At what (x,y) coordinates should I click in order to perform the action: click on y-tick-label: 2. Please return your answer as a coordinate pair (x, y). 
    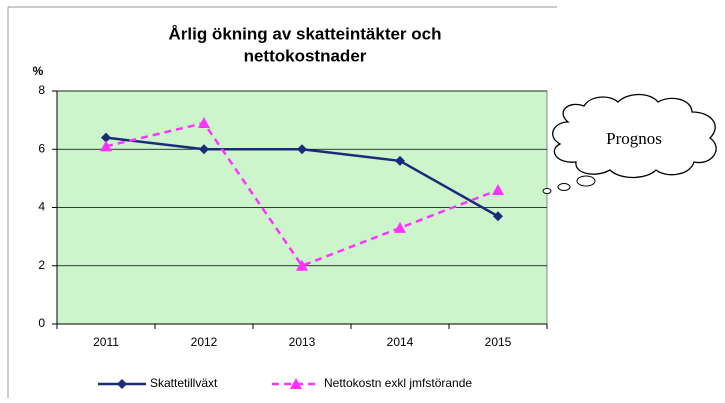
    Looking at the image, I should click on (41, 265).